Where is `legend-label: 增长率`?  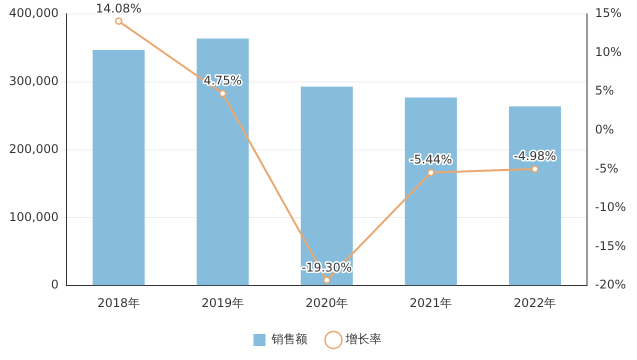 legend-label: 增长率 is located at coordinates (363, 339).